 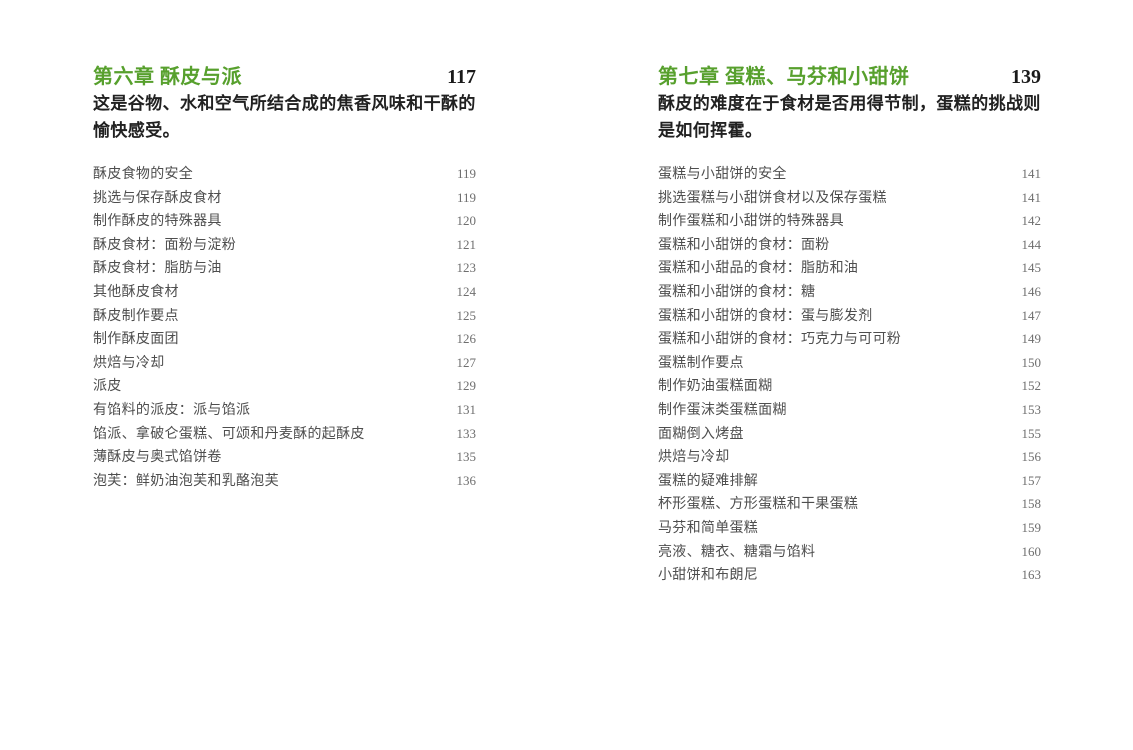 What do you see at coordinates (466, 221) in the screenshot?
I see `toc-entry-page: 120` at bounding box center [466, 221].